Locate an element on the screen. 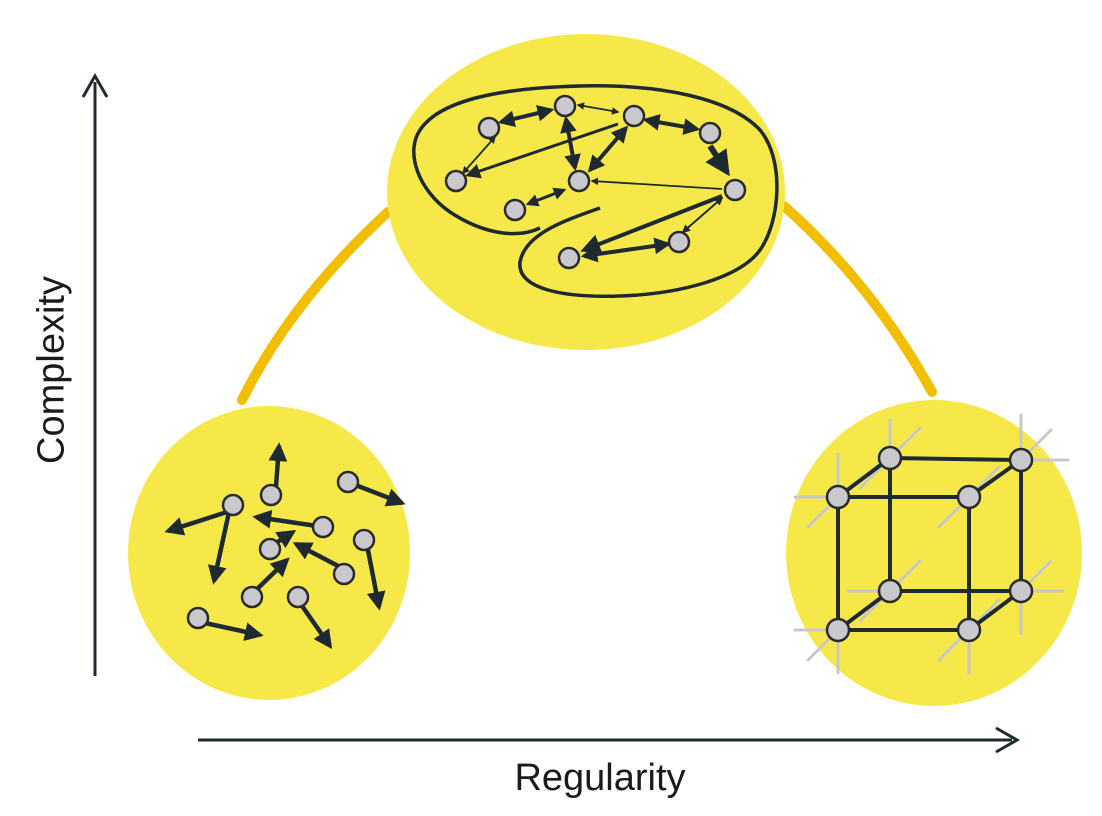 The height and width of the screenshot is (816, 1102). x-axis-label: Regularity is located at coordinates (600, 778).